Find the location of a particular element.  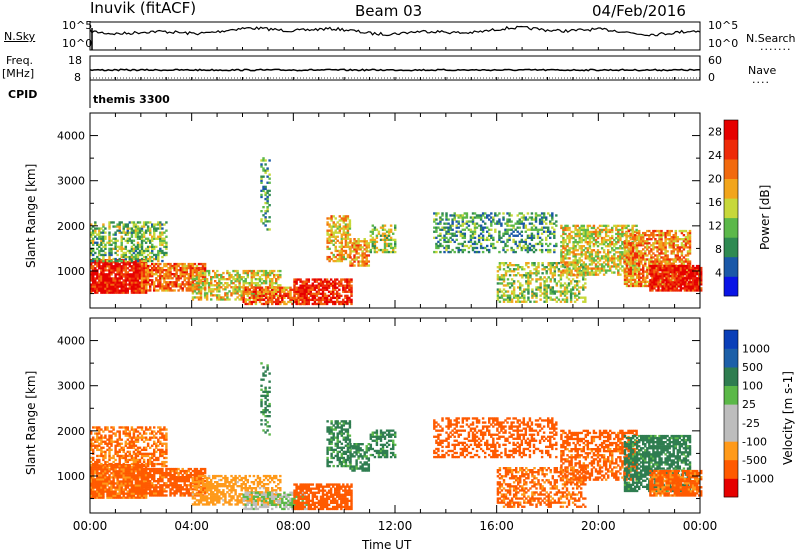

nsky-label: N.Sky is located at coordinates (20, 36).